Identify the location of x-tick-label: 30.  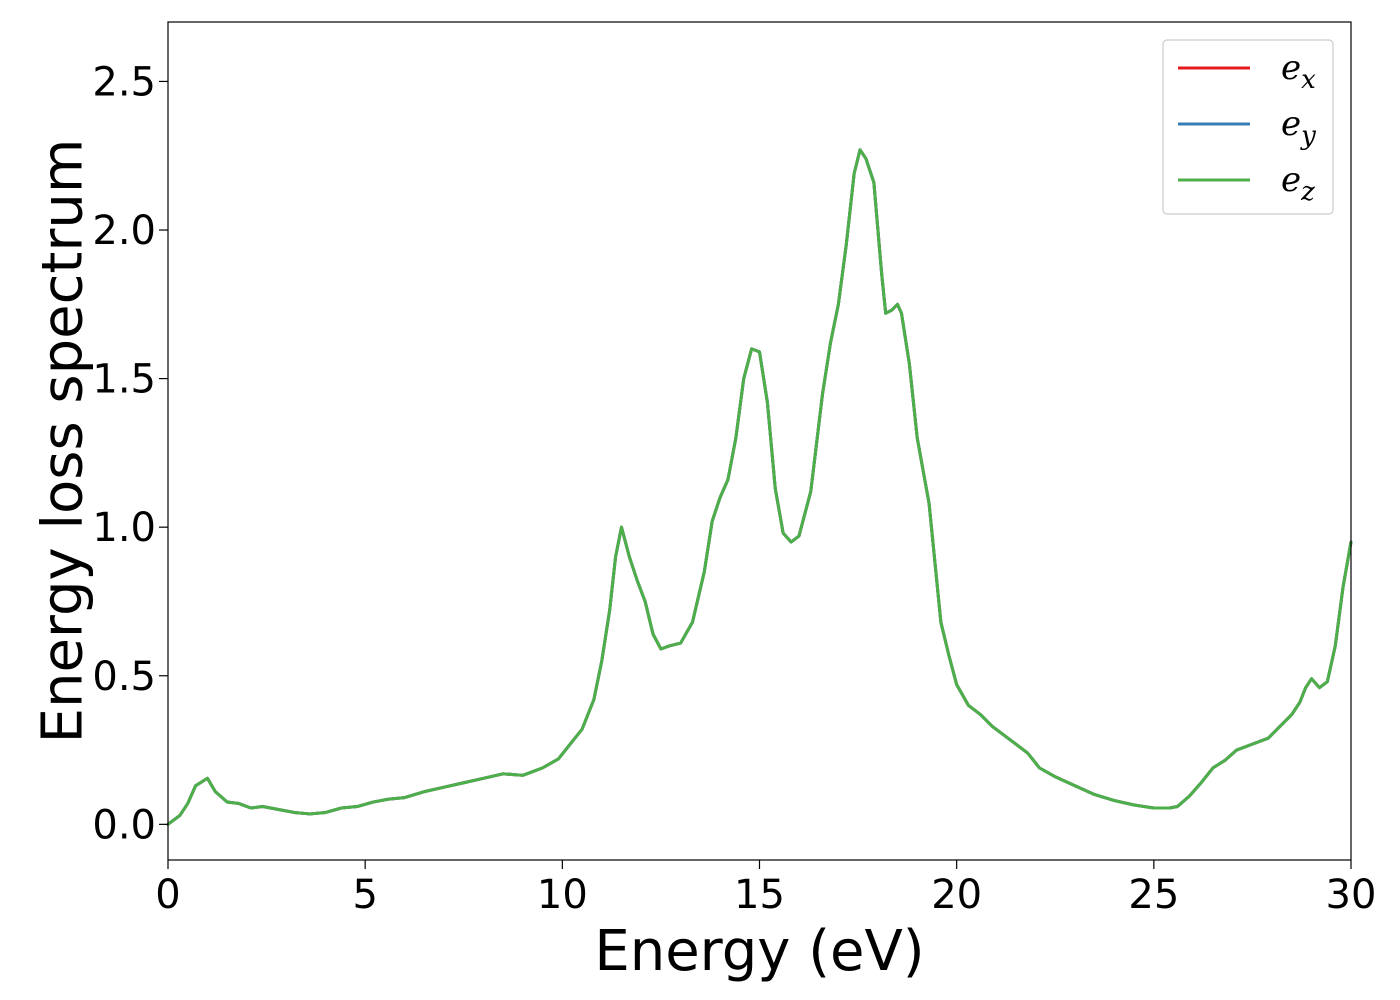
(1351, 895).